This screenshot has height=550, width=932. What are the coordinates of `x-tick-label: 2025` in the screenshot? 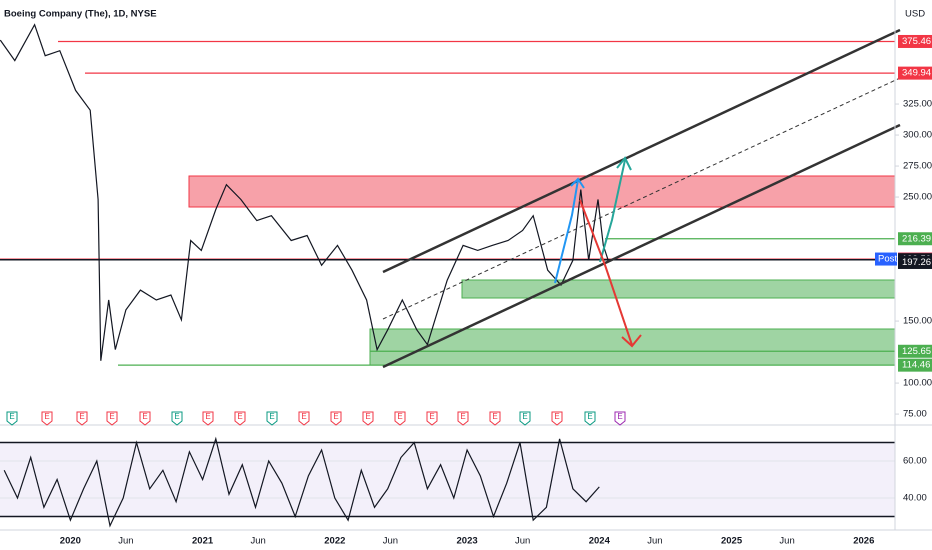 It's located at (732, 541).